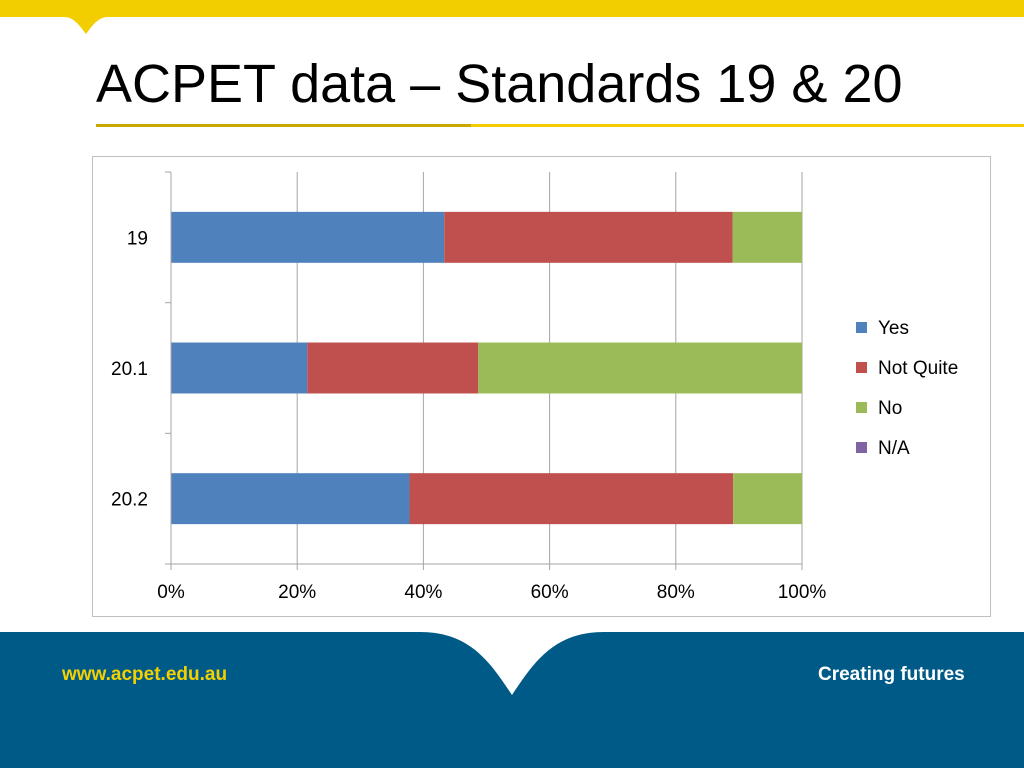  I want to click on footer-website-link: www.acpet.edu.au, so click(145, 674).